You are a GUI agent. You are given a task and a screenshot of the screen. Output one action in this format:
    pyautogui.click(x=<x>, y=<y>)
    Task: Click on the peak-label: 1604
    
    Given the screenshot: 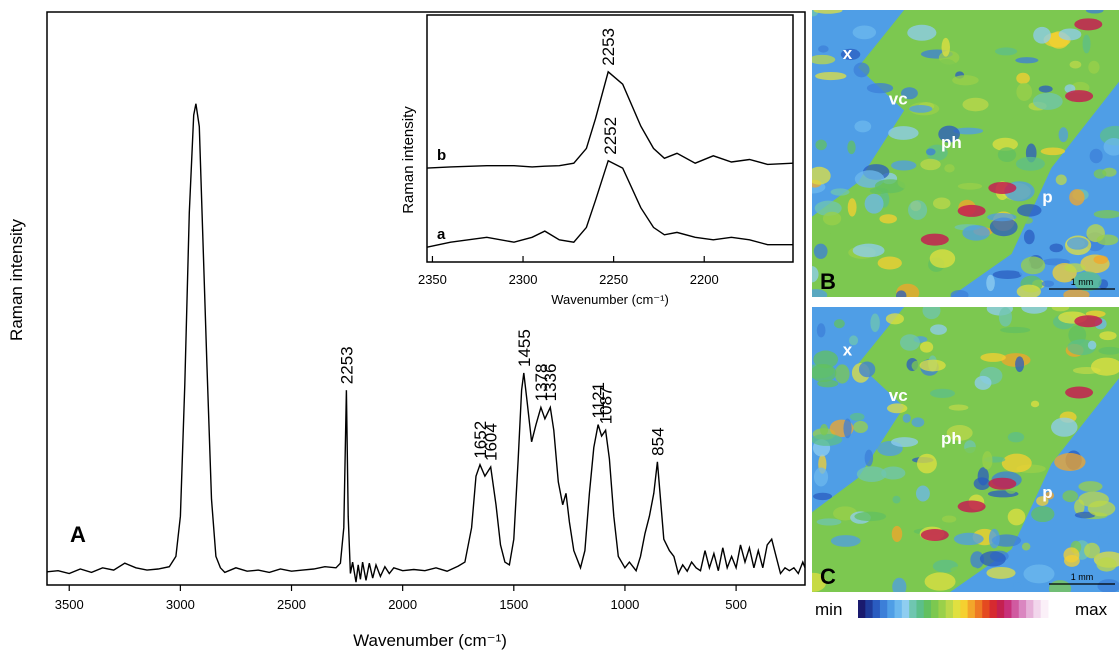 What is the action you would take?
    pyautogui.click(x=491, y=442)
    